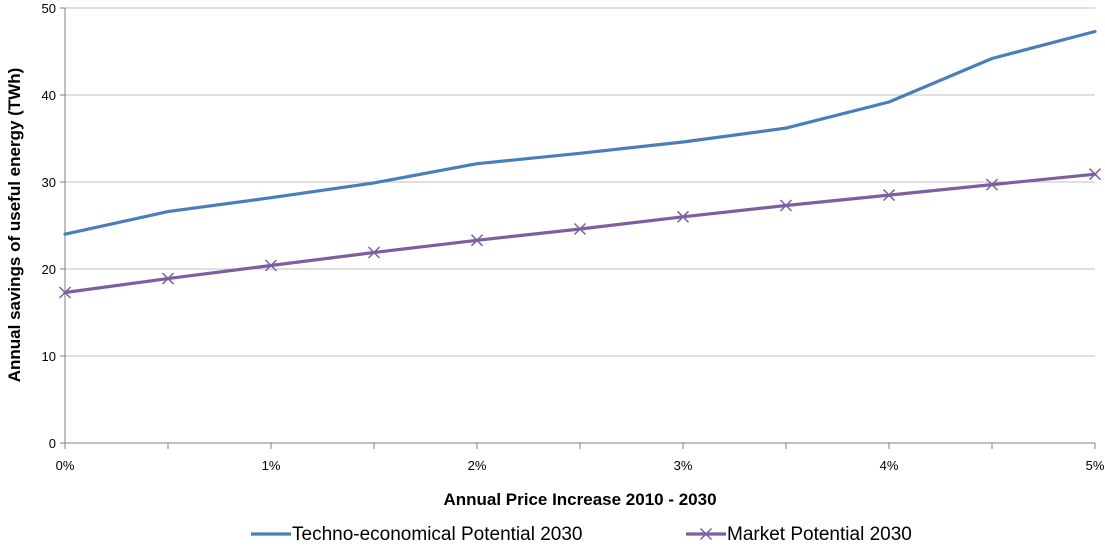 This screenshot has width=1105, height=555. I want to click on y-tick-label: 50, so click(49, 8).